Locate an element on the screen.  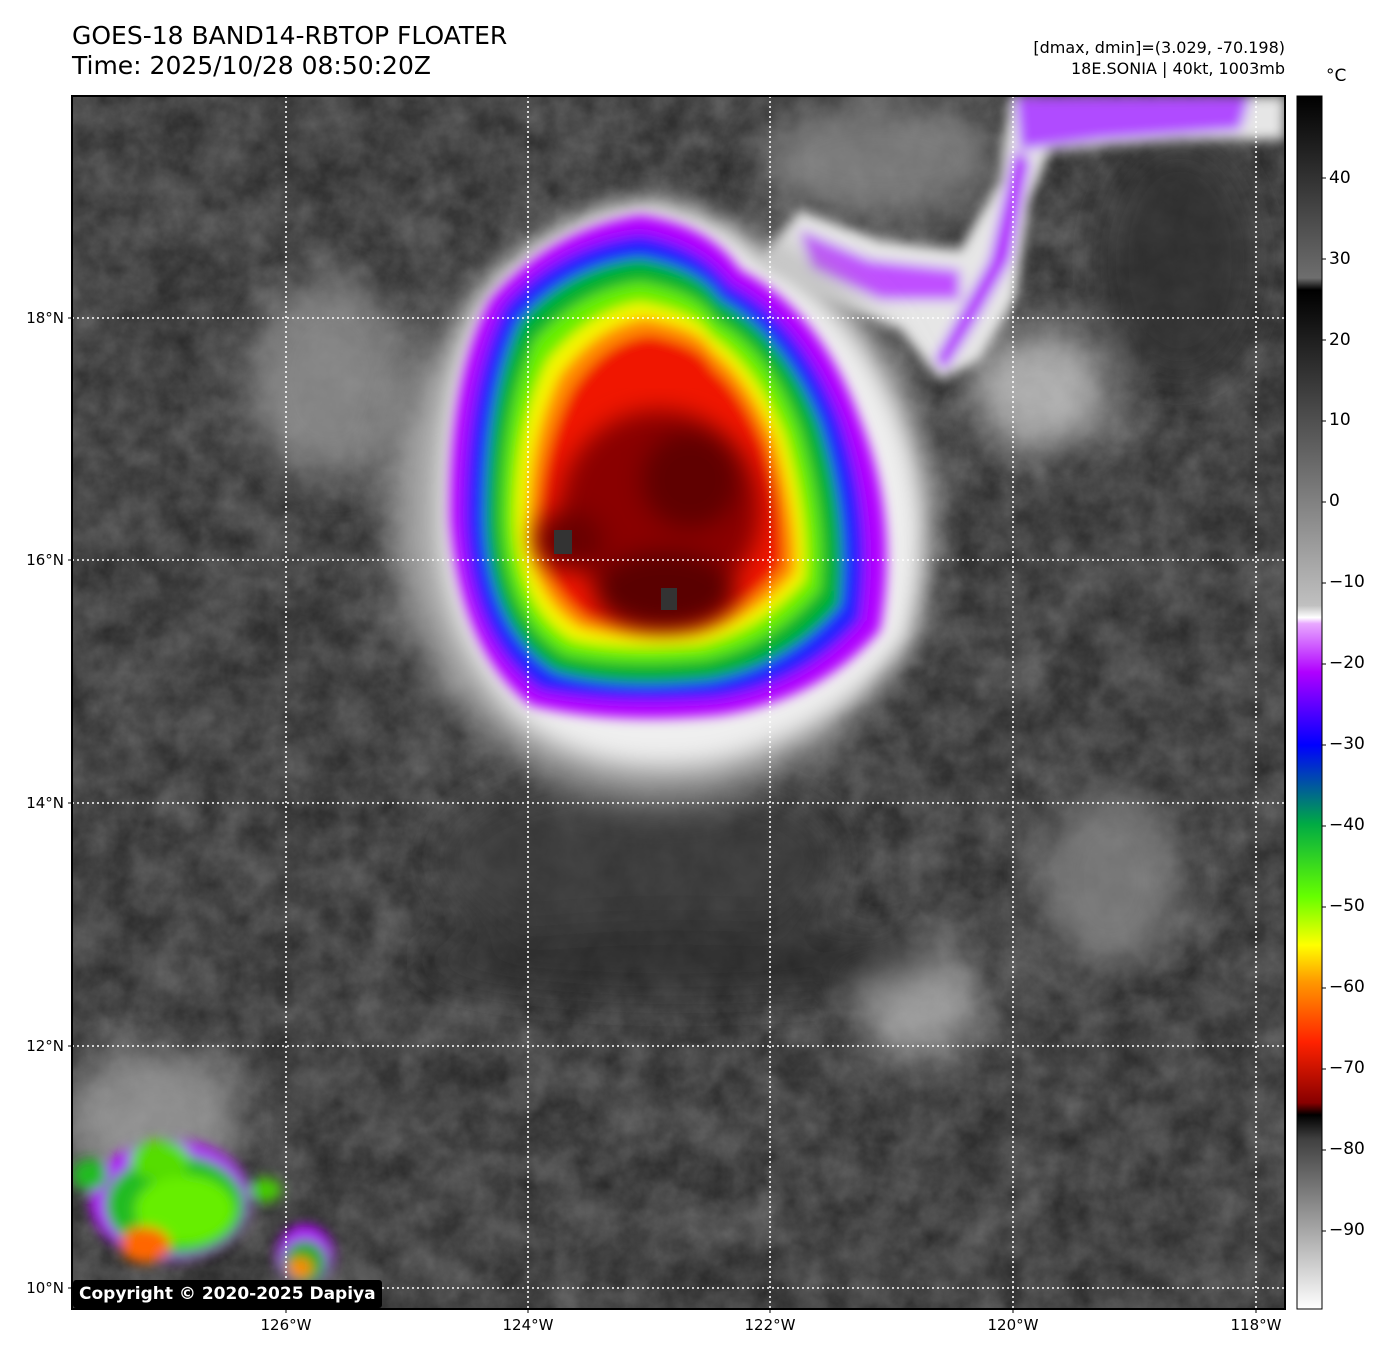
colorbar-unit: °C is located at coordinates (1336, 76).